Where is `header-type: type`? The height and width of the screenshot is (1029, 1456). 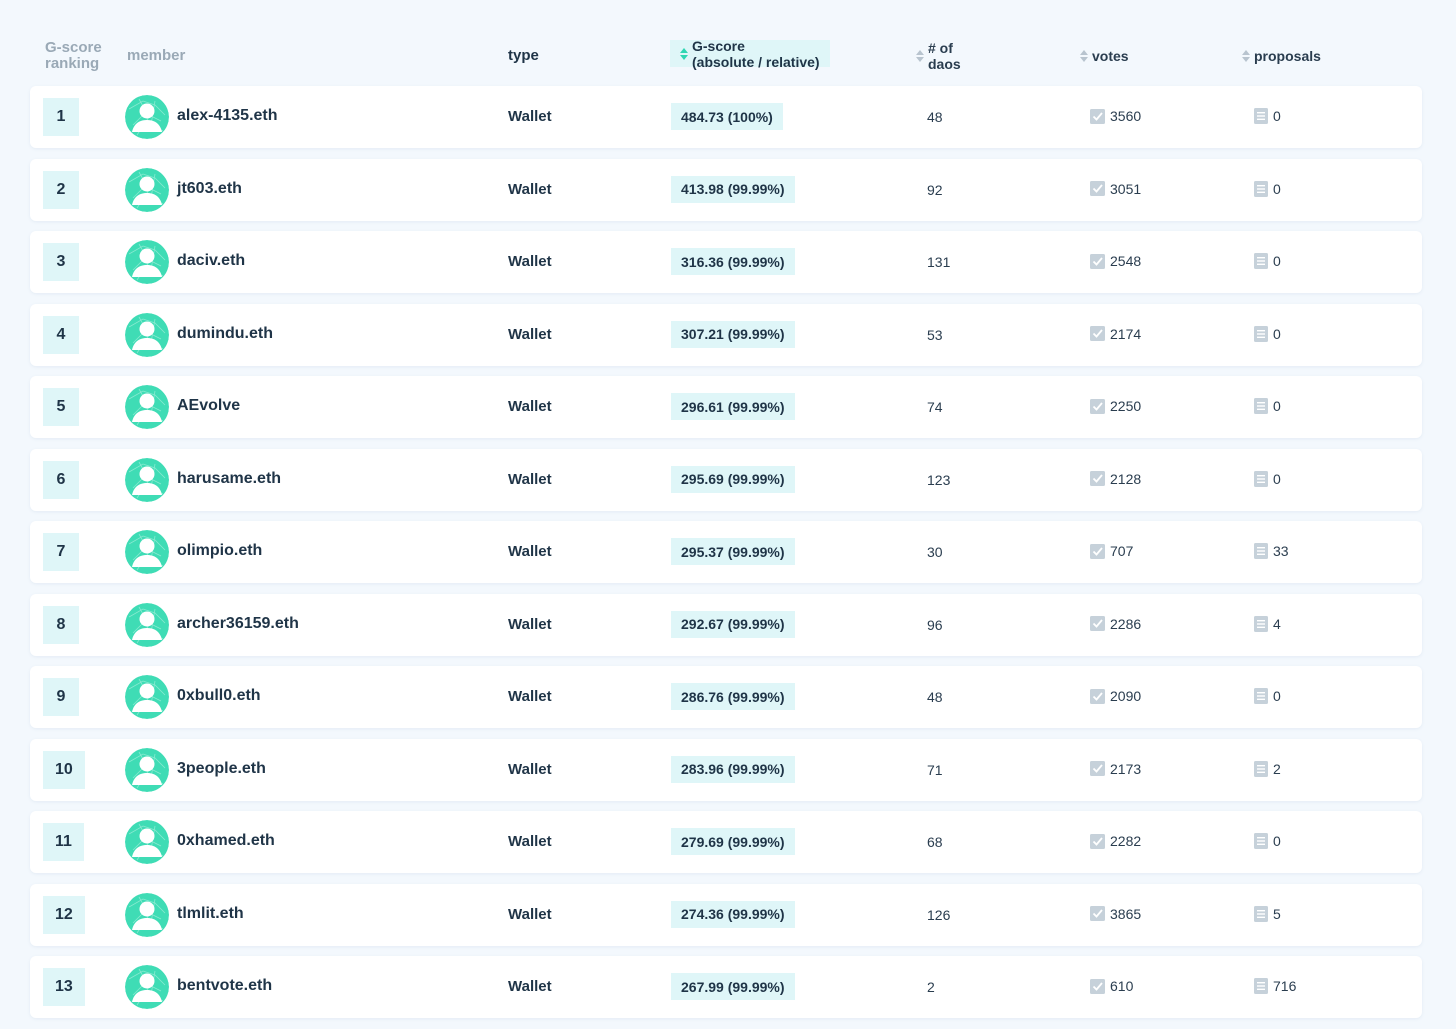 header-type: type is located at coordinates (523, 56).